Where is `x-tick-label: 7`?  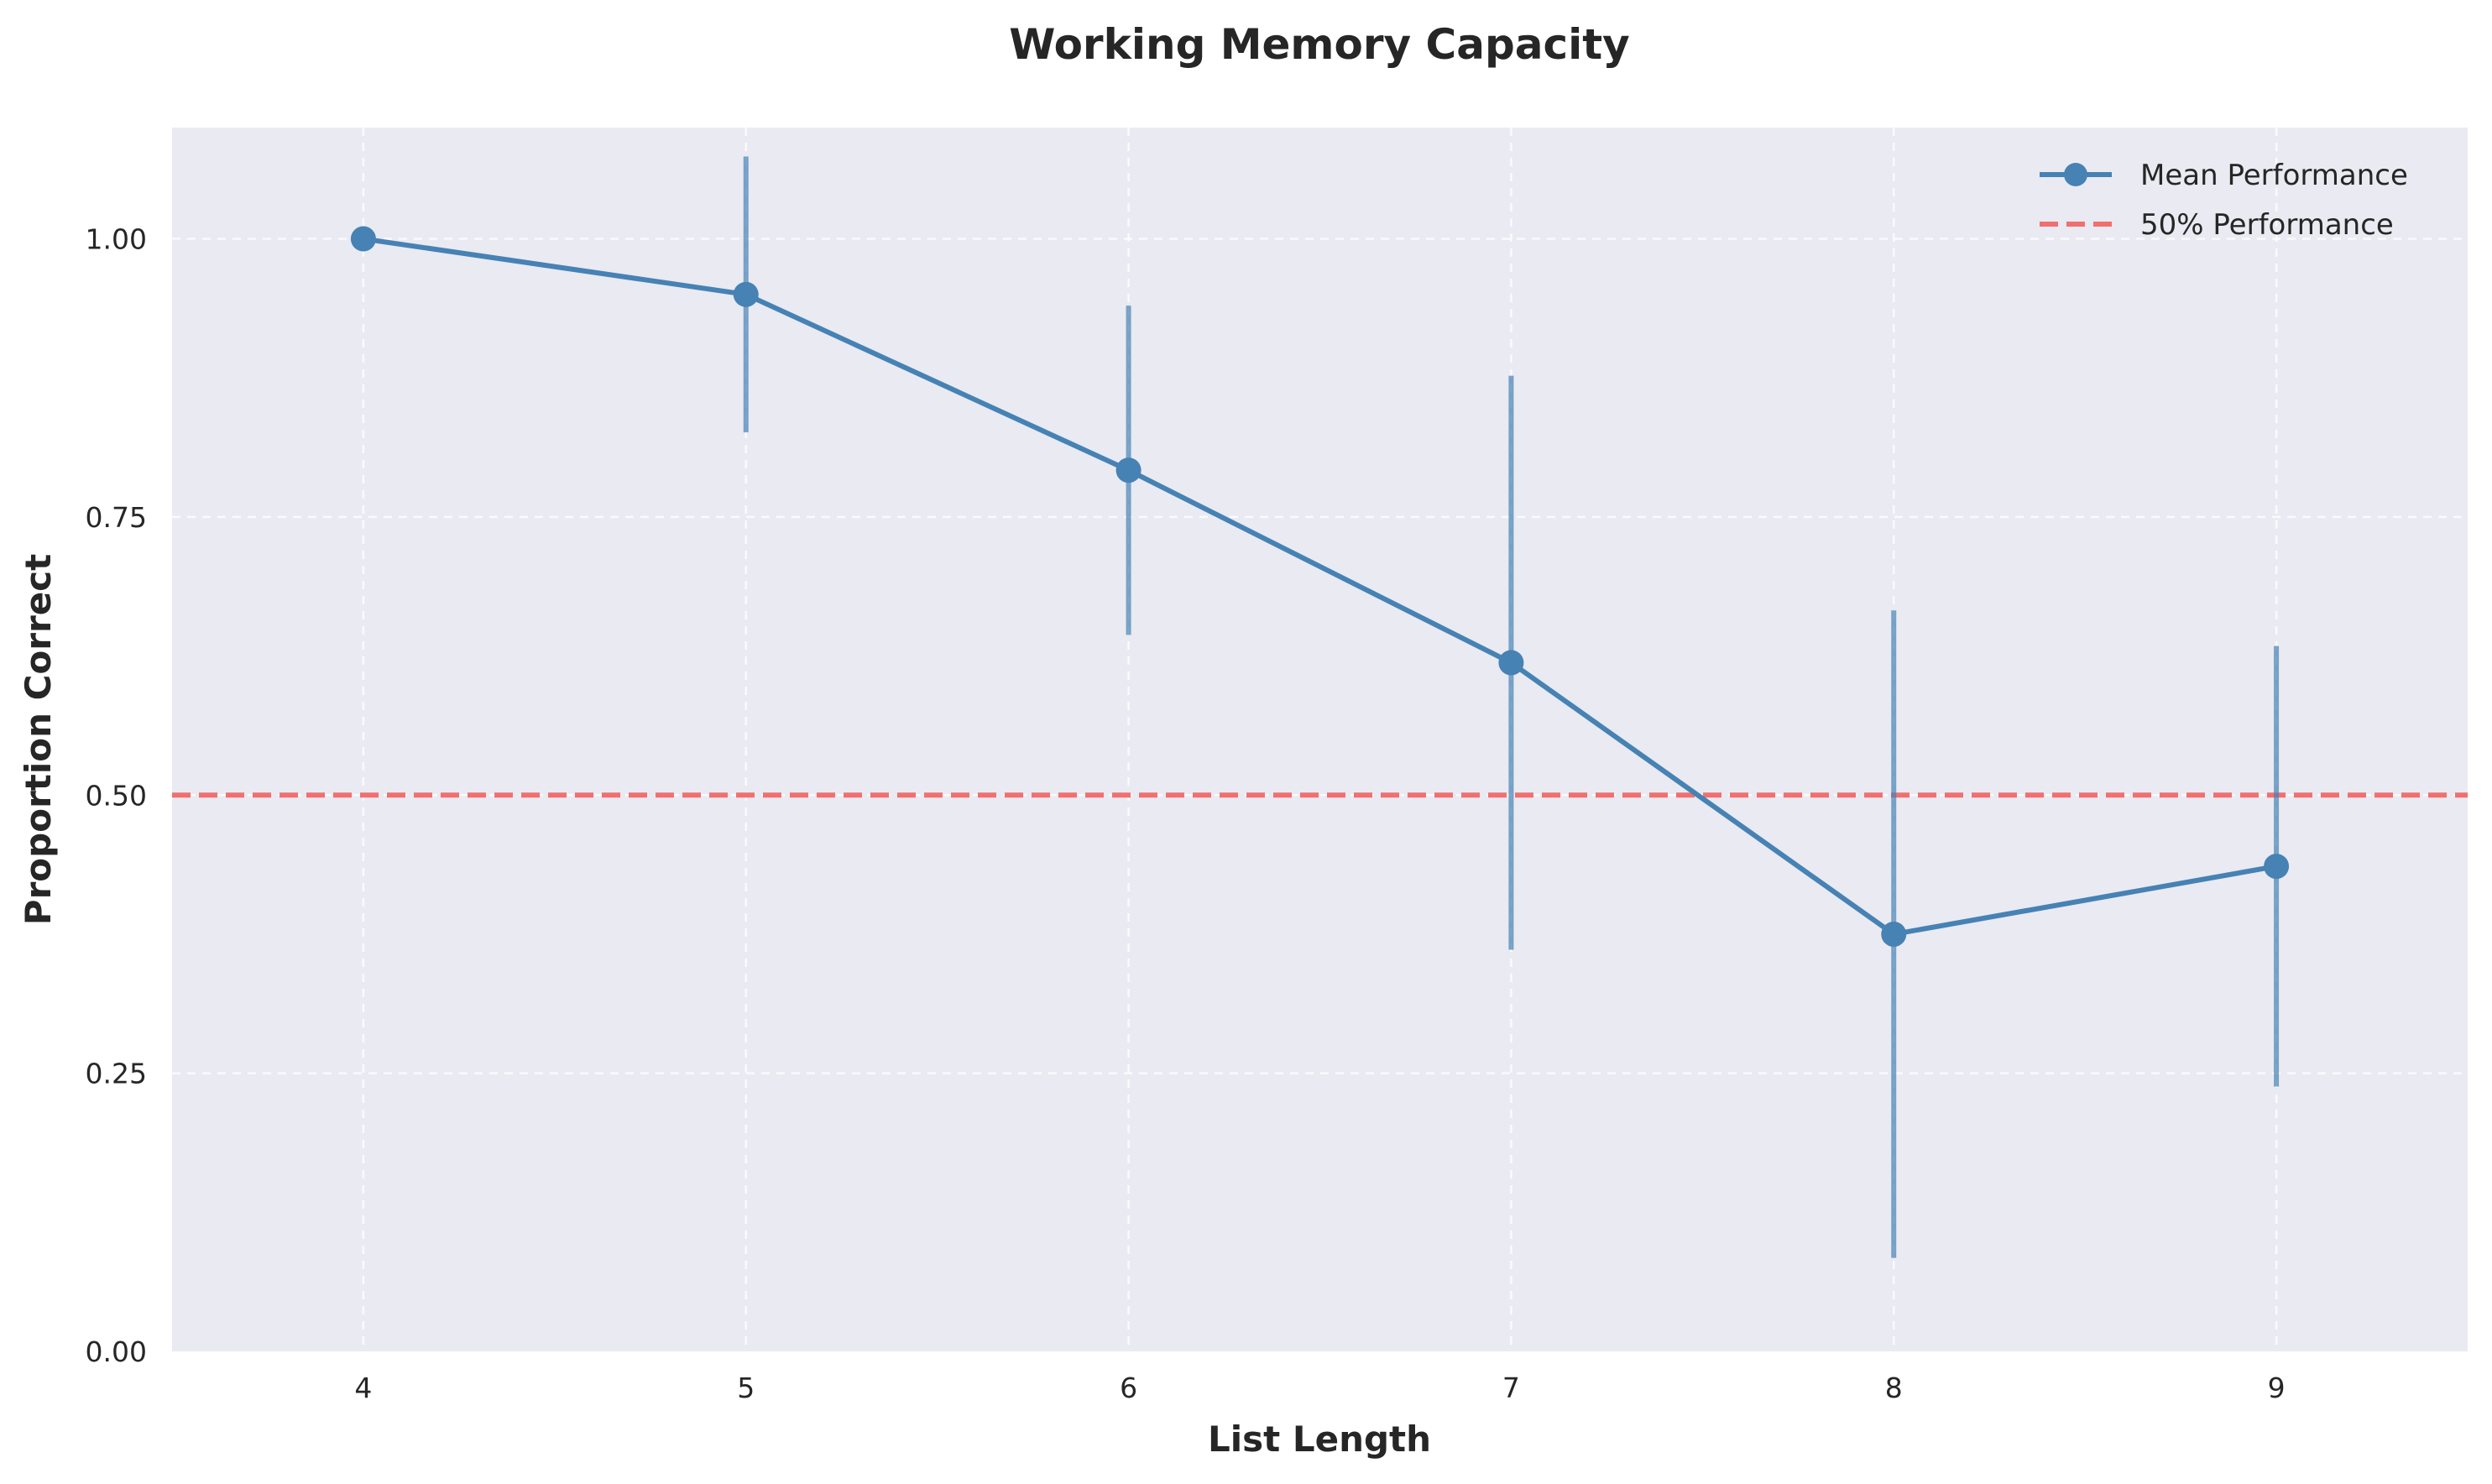 x-tick-label: 7 is located at coordinates (1511, 1388).